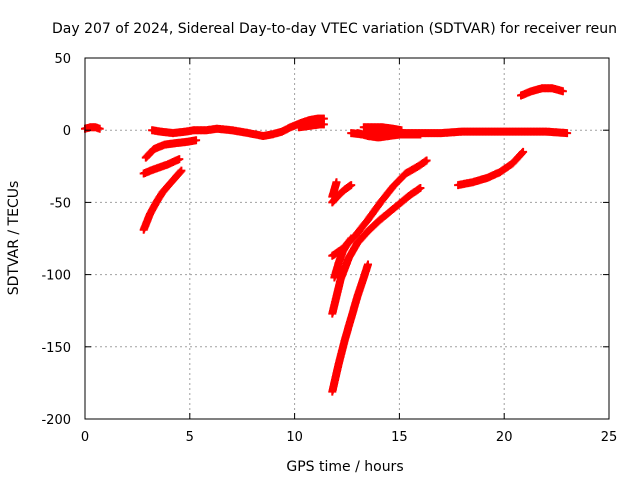 Image resolution: width=640 pixels, height=480 pixels. Describe the element at coordinates (85, 437) in the screenshot. I see `x-tick-label: 0` at that location.